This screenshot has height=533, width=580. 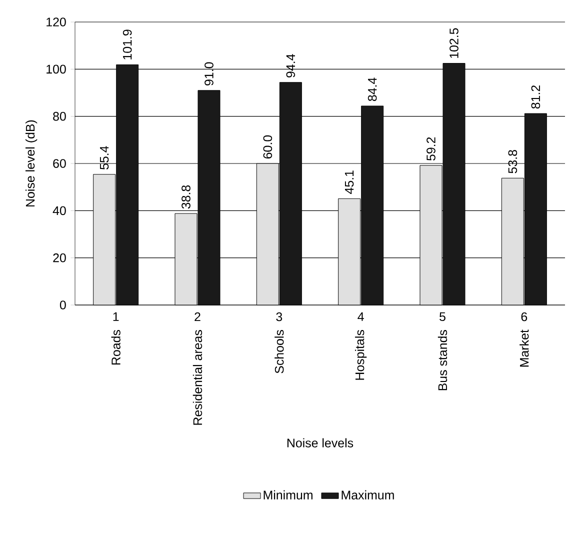 What do you see at coordinates (116, 316) in the screenshot?
I see `text: 1` at bounding box center [116, 316].